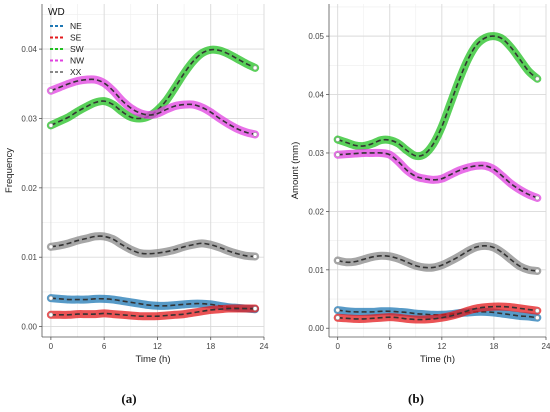 This screenshot has width=550, height=412. I want to click on legend-label-sw: SW, so click(77, 49).